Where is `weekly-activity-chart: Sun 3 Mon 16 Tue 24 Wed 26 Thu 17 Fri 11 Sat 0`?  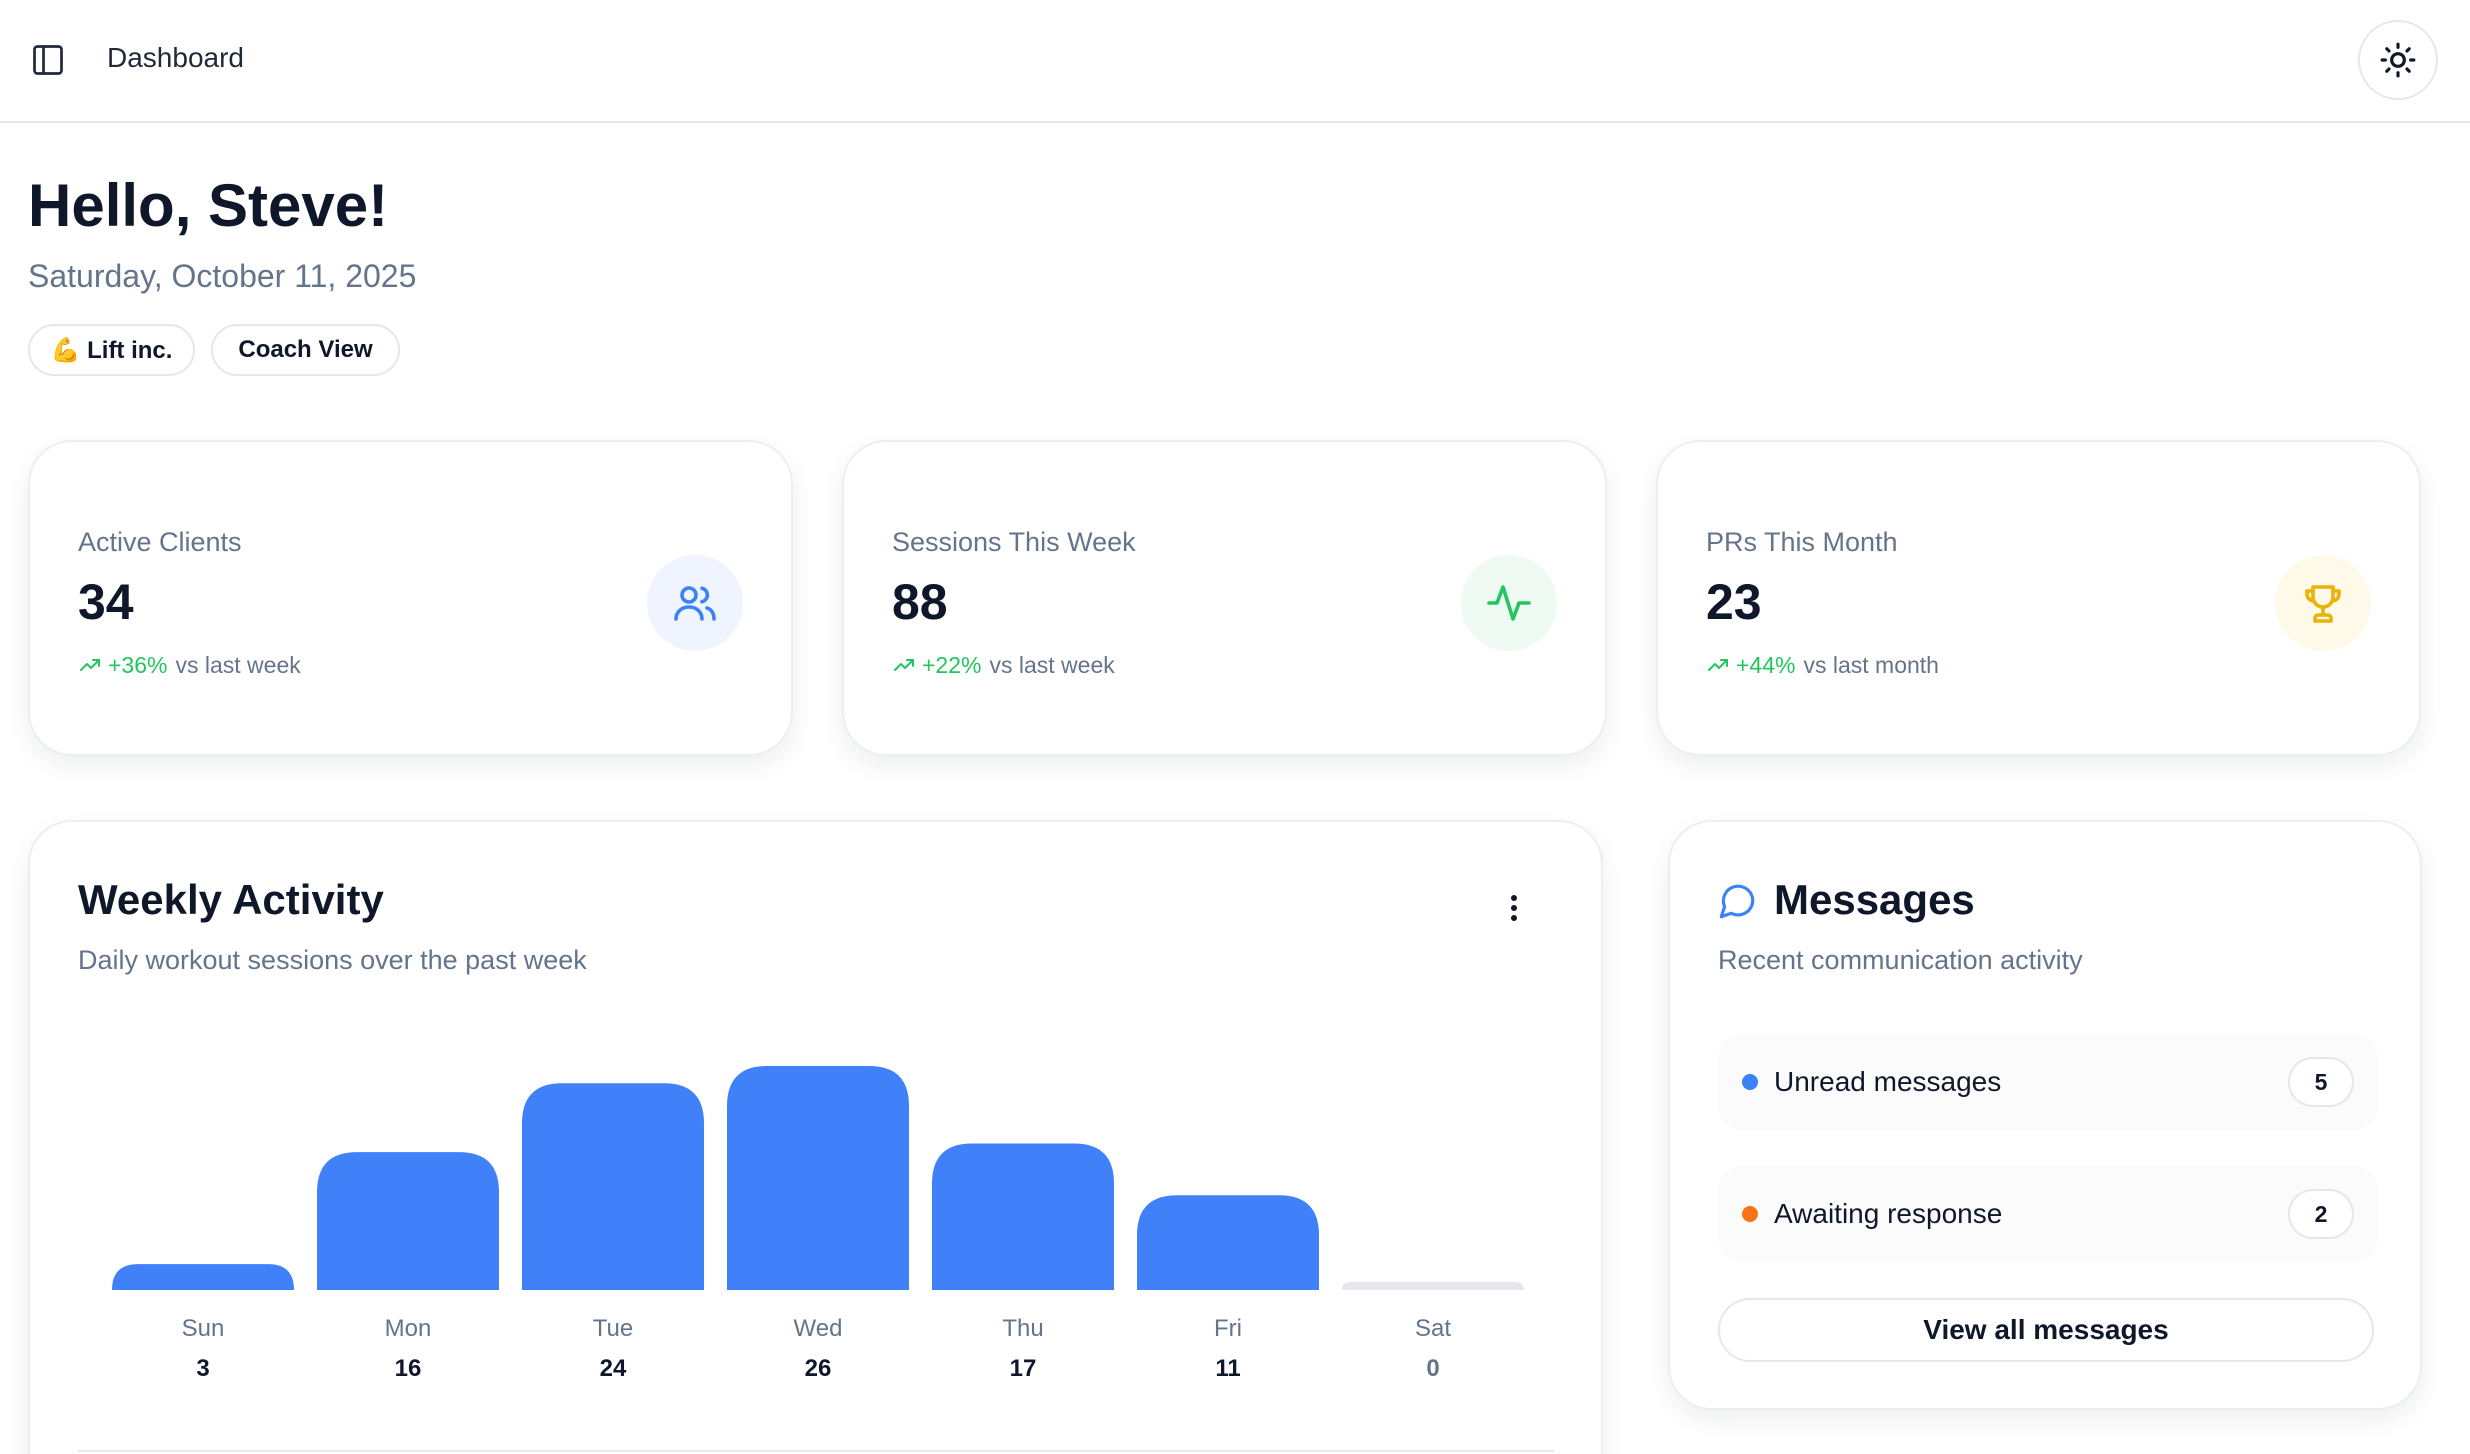 weekly-activity-chart: Sun 3 Mon 16 Tue 24 Wed 26 Thu 17 Fri 11 Sat 0 is located at coordinates (818, 1224).